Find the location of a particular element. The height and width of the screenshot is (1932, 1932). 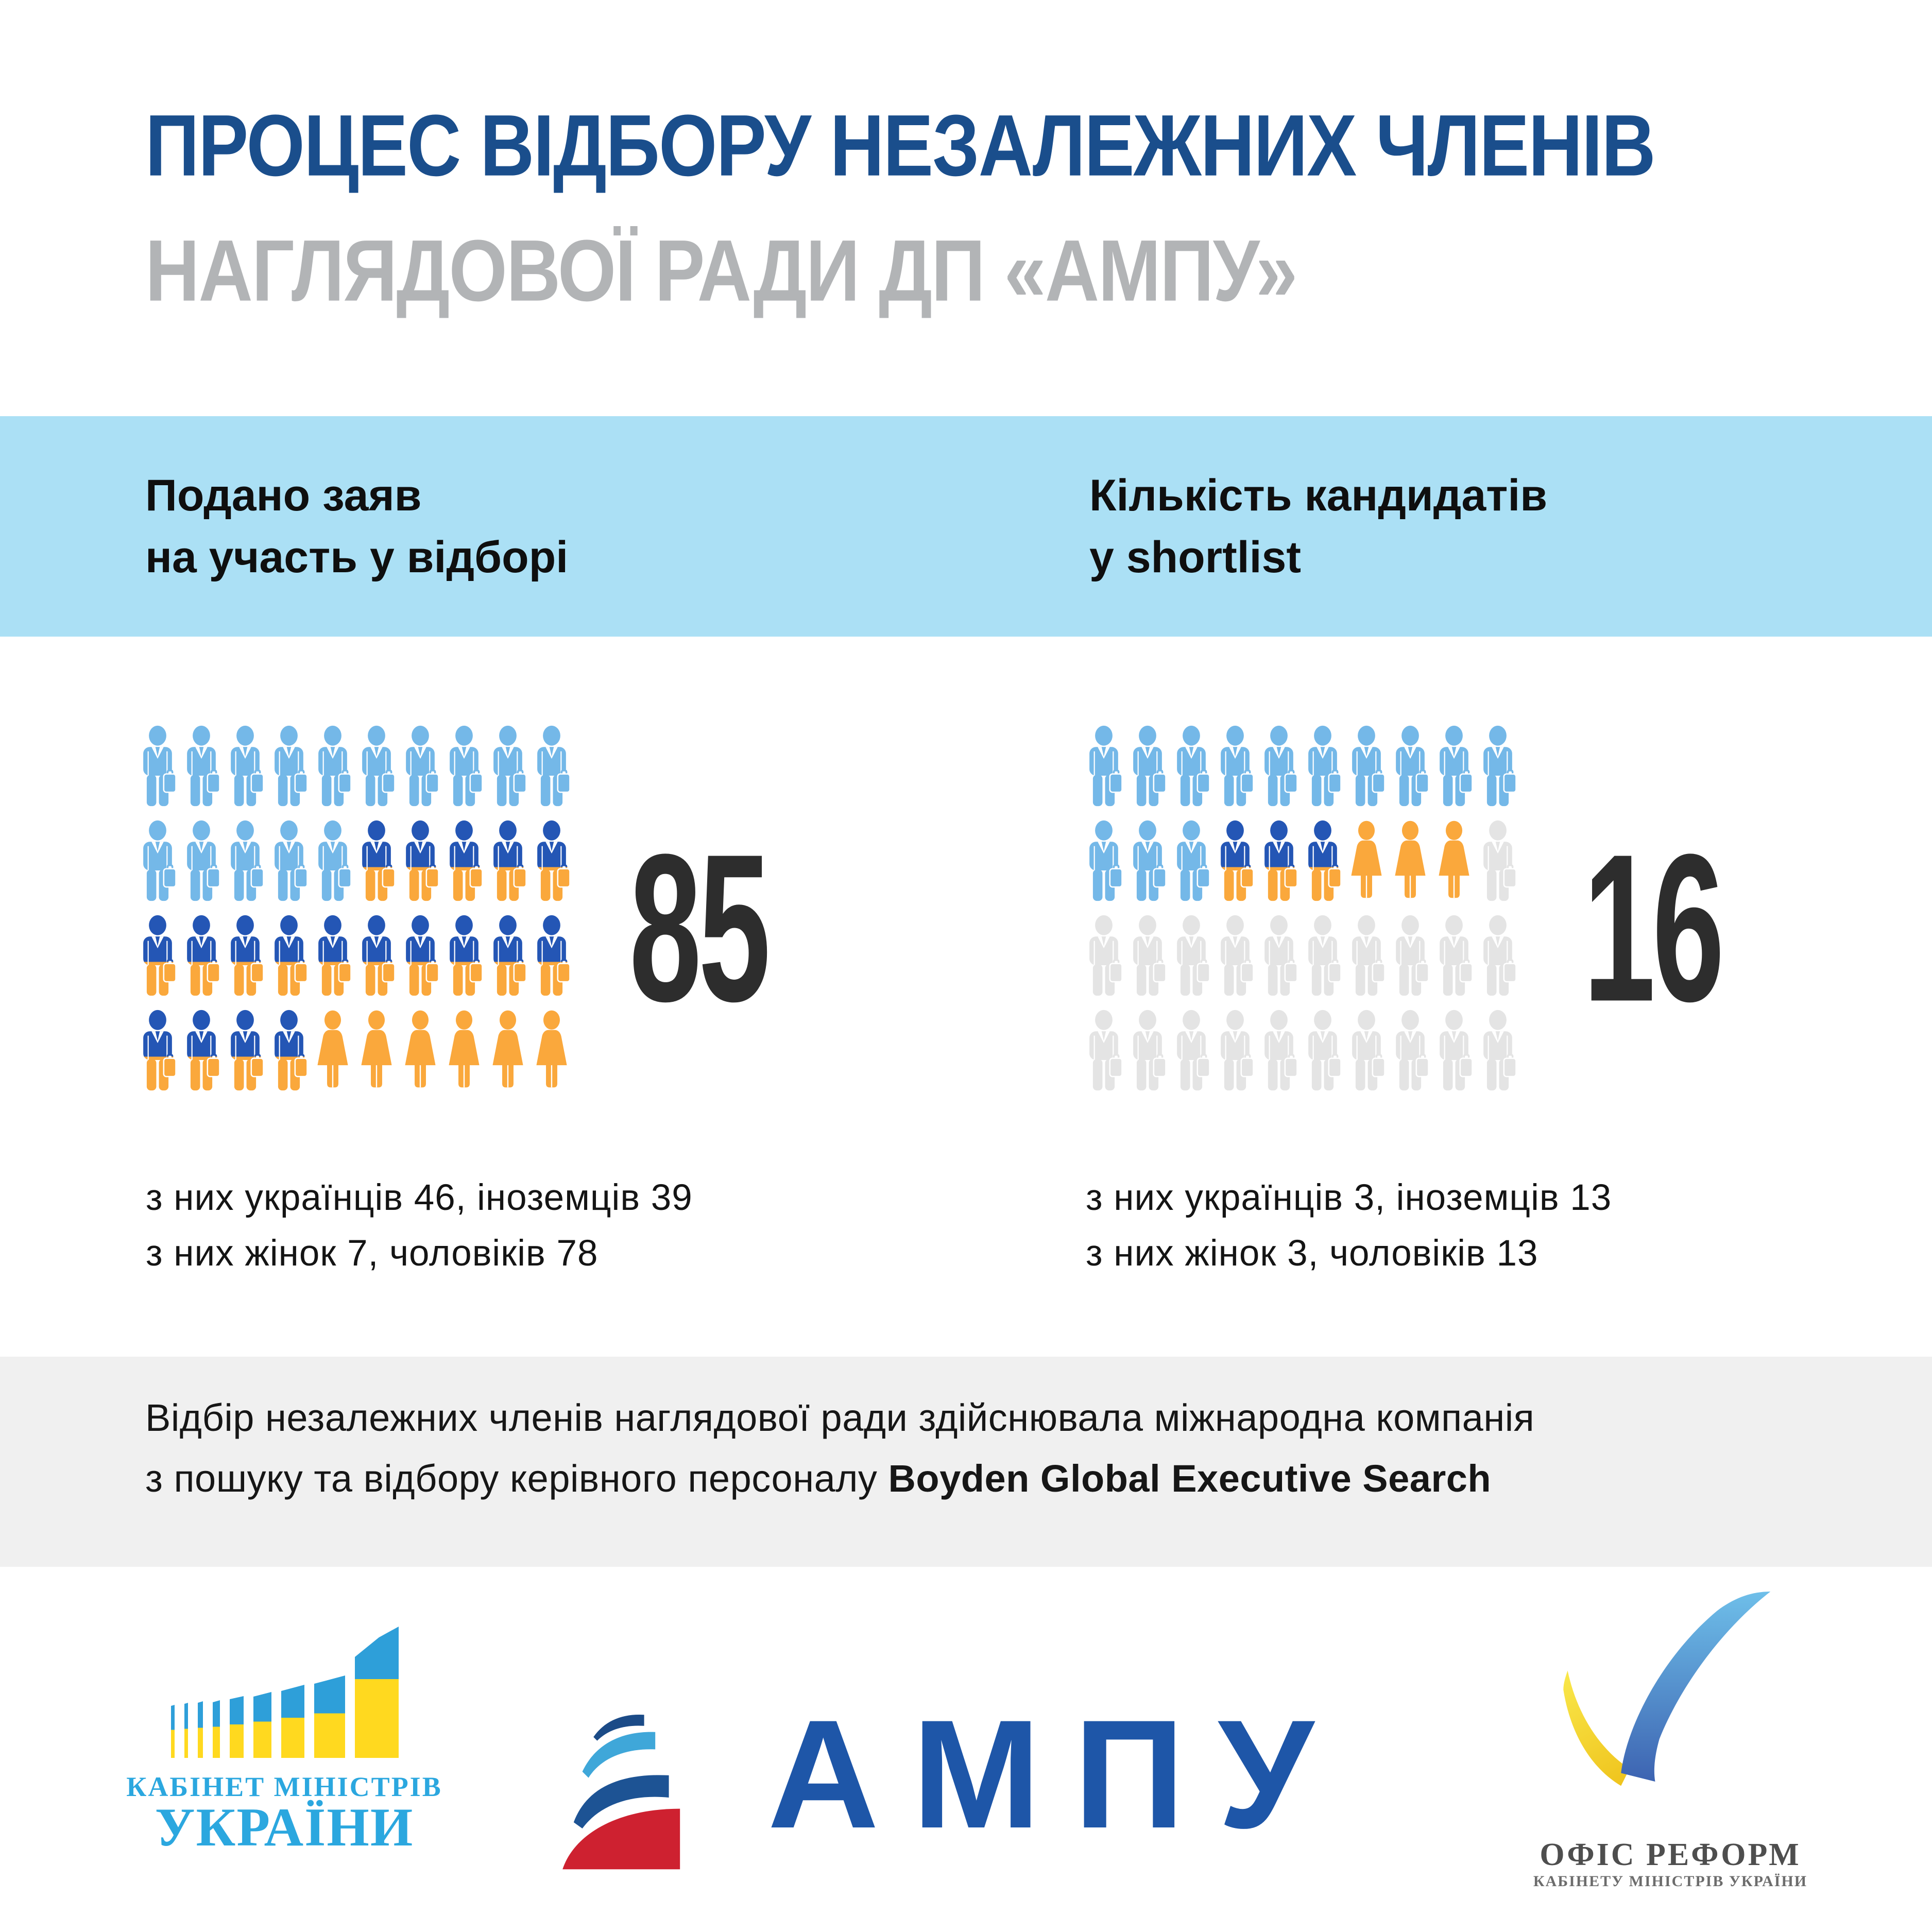

applications-header-line2: на участь у відборі is located at coordinates (357, 557).